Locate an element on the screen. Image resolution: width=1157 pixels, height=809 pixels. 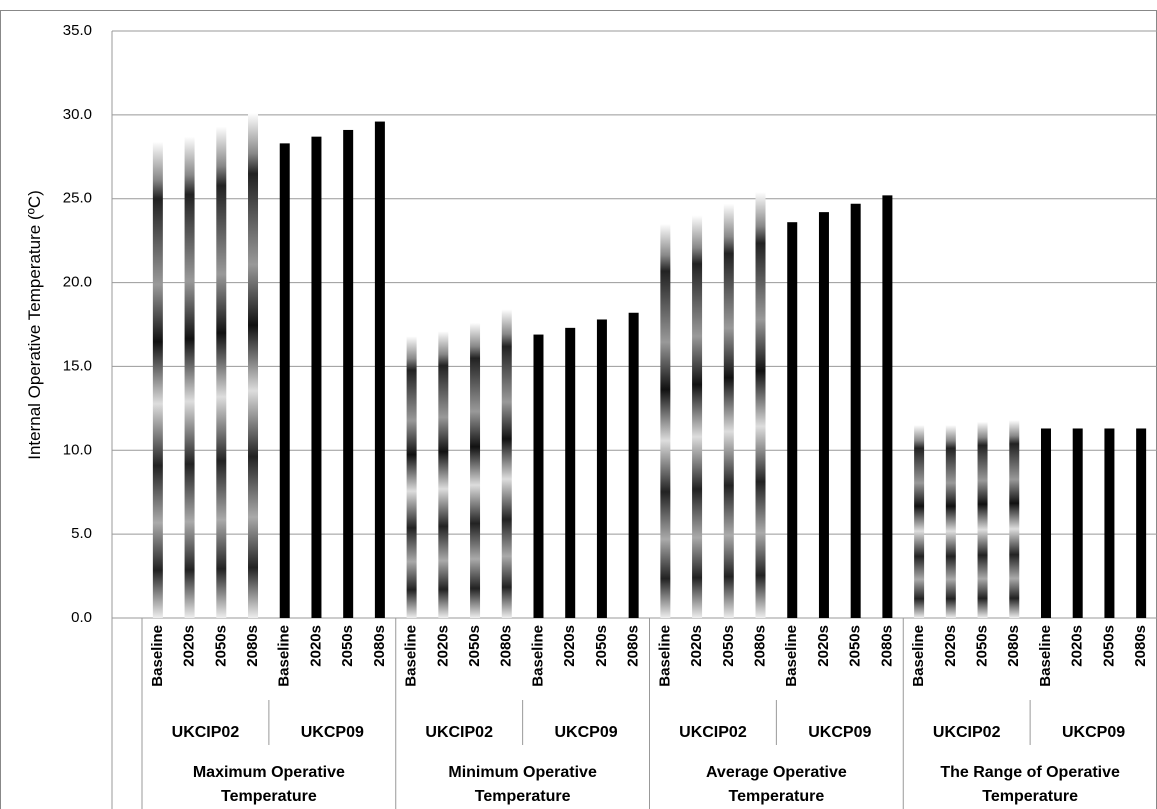
y-tick-label: 15.0 is located at coordinates (77, 365).